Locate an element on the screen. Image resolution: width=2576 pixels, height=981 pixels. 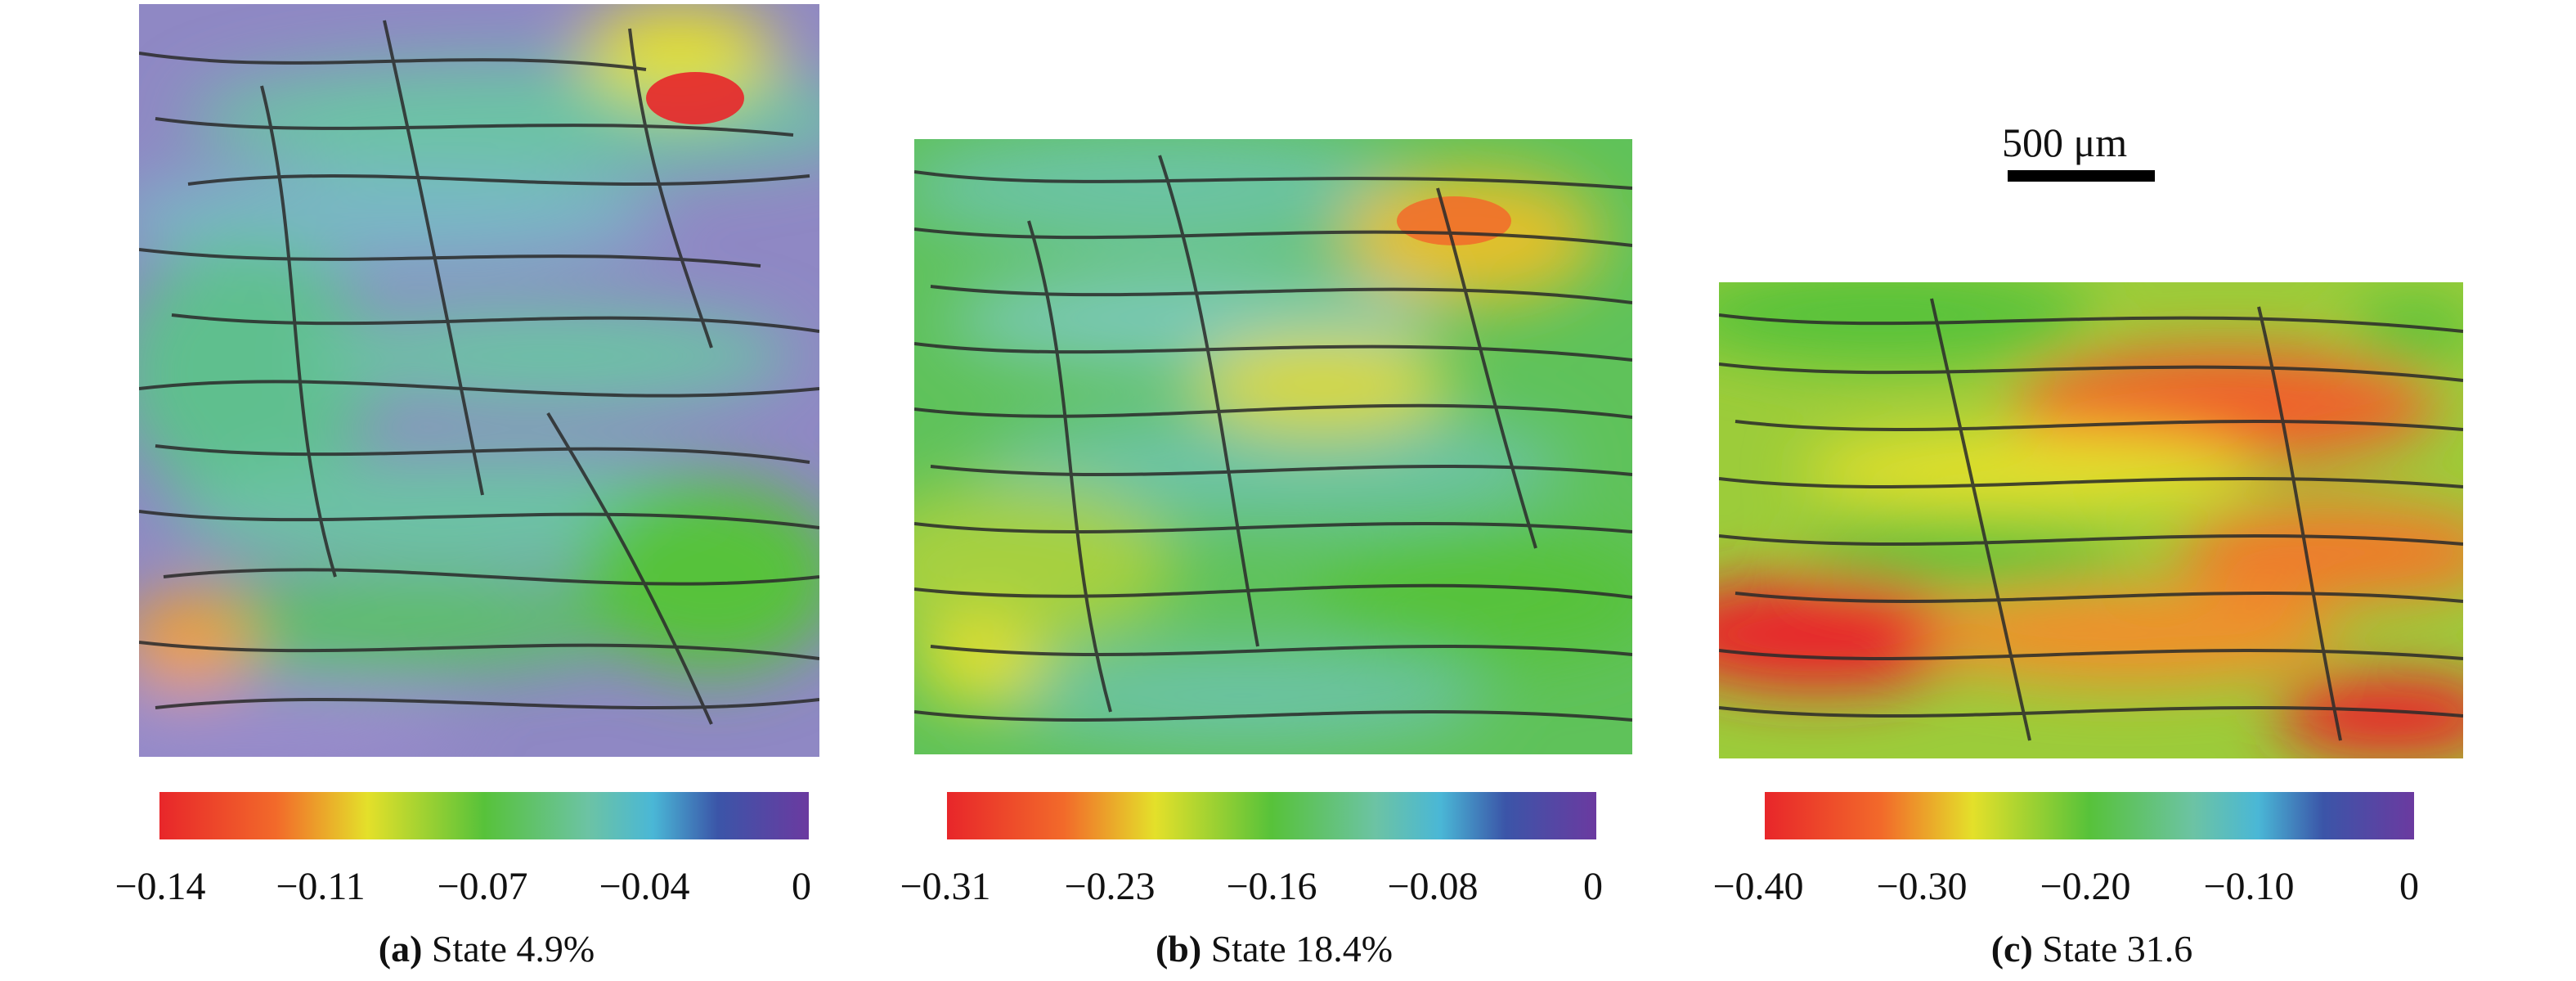
tick-label: −0.07 is located at coordinates (483, 886).